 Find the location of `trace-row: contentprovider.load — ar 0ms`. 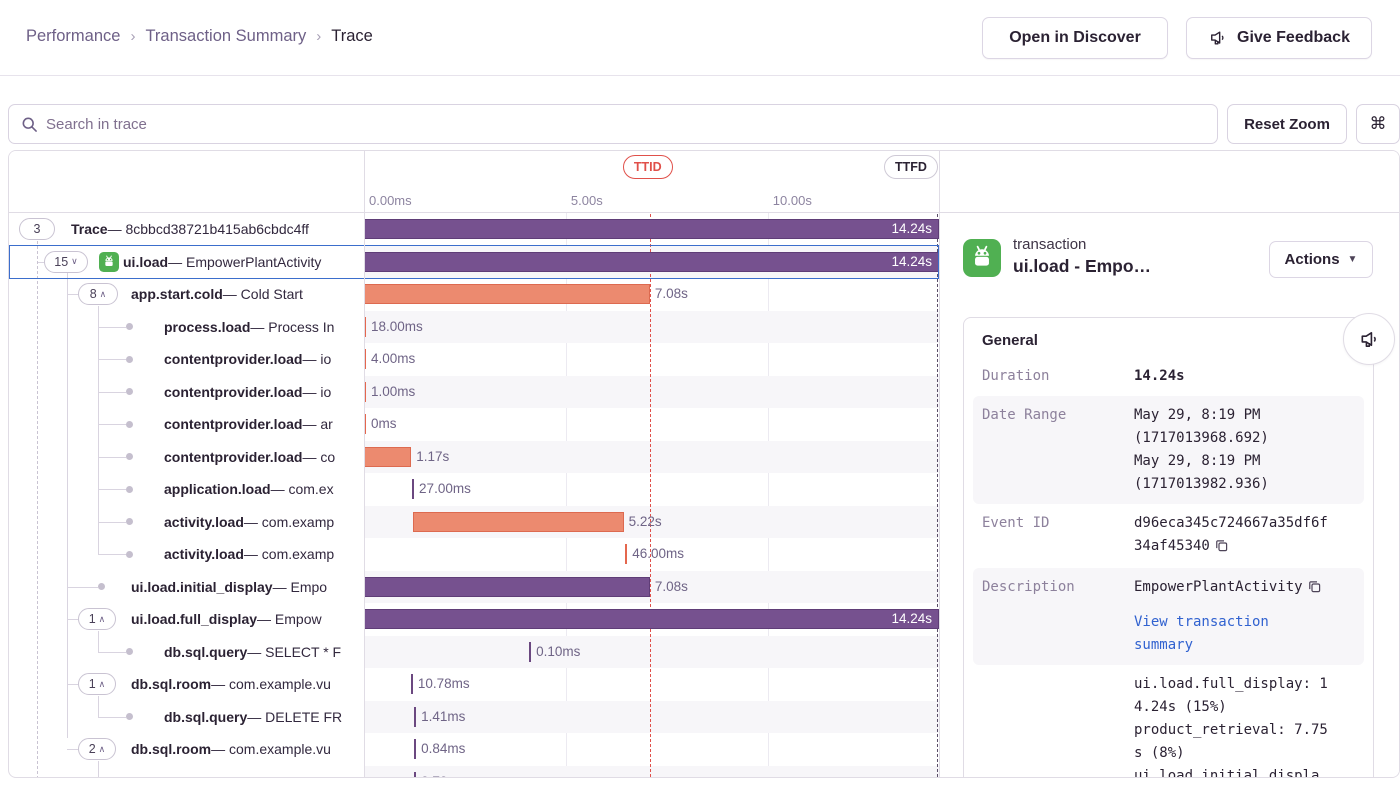

trace-row: contentprovider.load — ar 0ms is located at coordinates (474, 424).